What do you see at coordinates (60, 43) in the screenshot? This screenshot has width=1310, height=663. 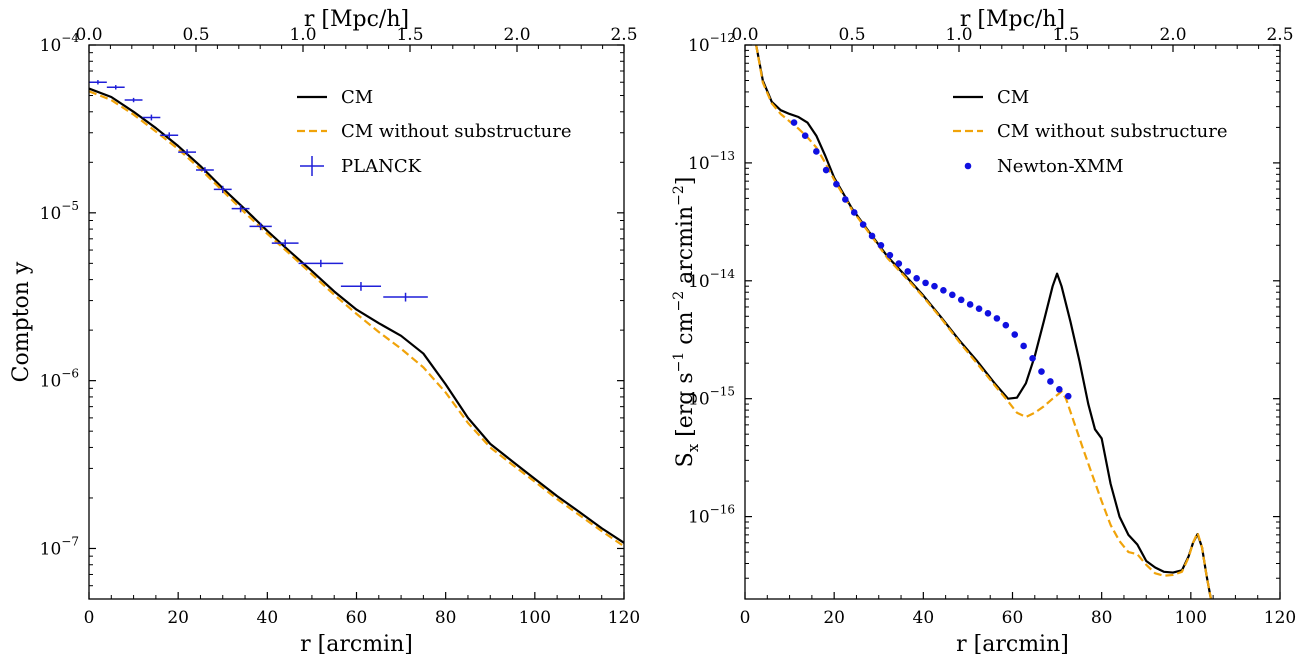 I see `y-tick-label: 10⁻⁴` at bounding box center [60, 43].